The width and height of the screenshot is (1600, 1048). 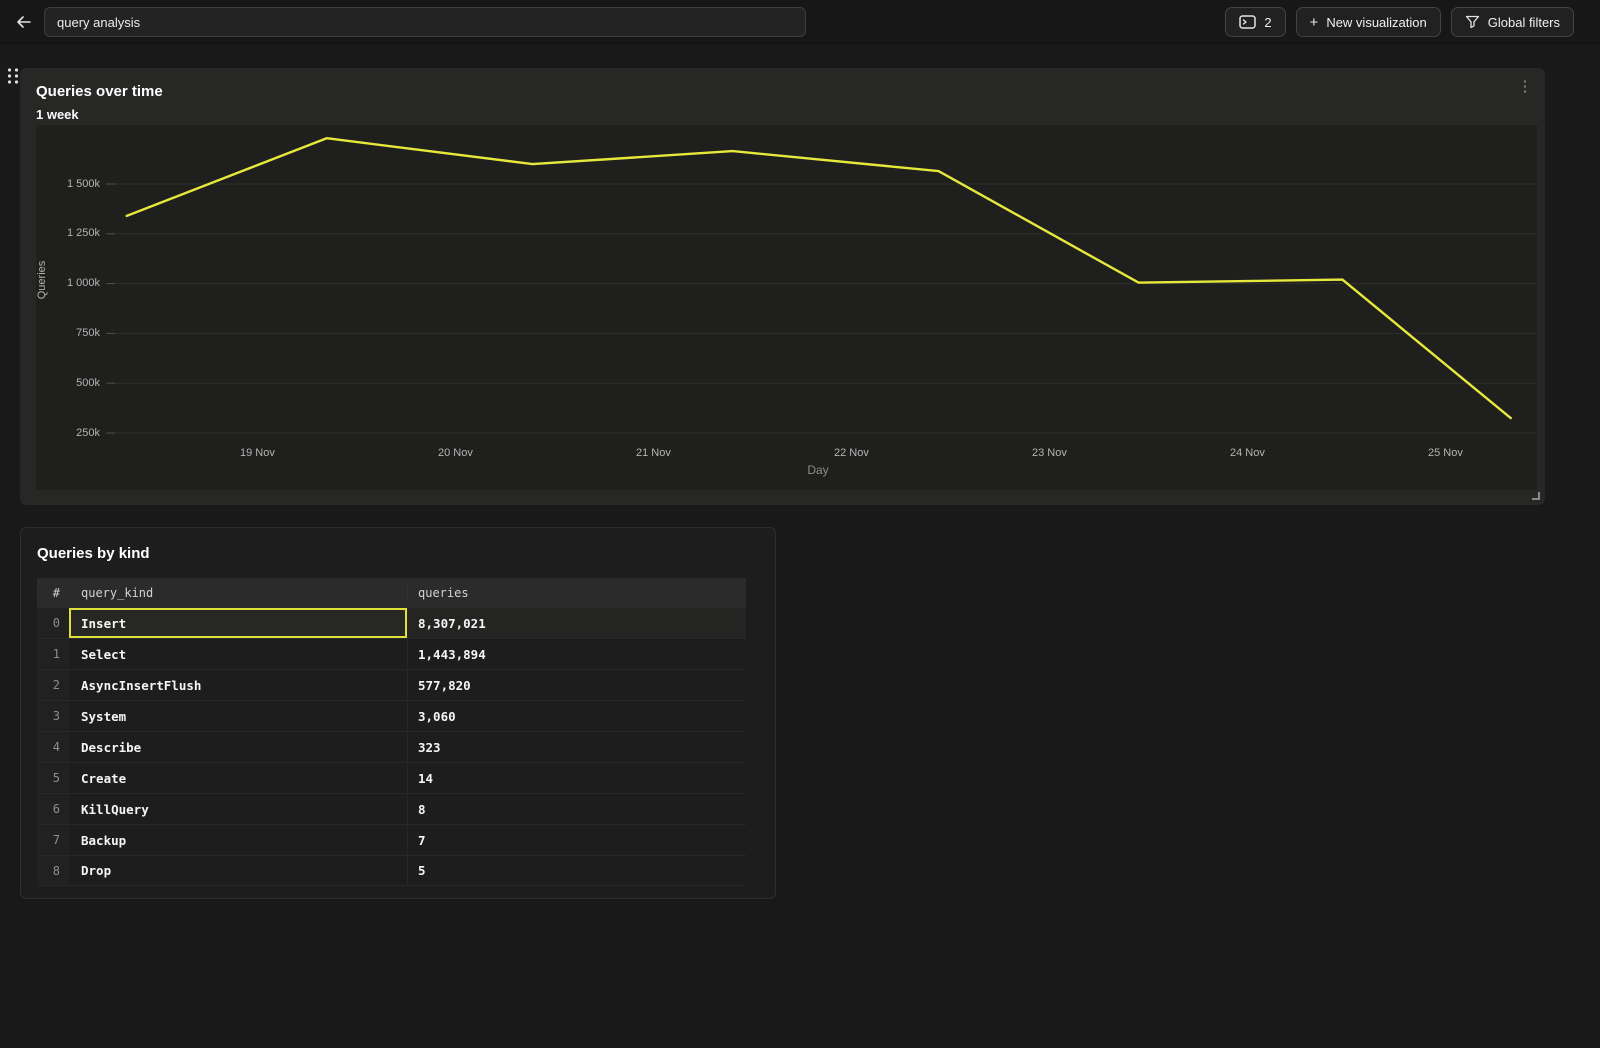 I want to click on dashboard-title-input, so click(x=425, y=22).